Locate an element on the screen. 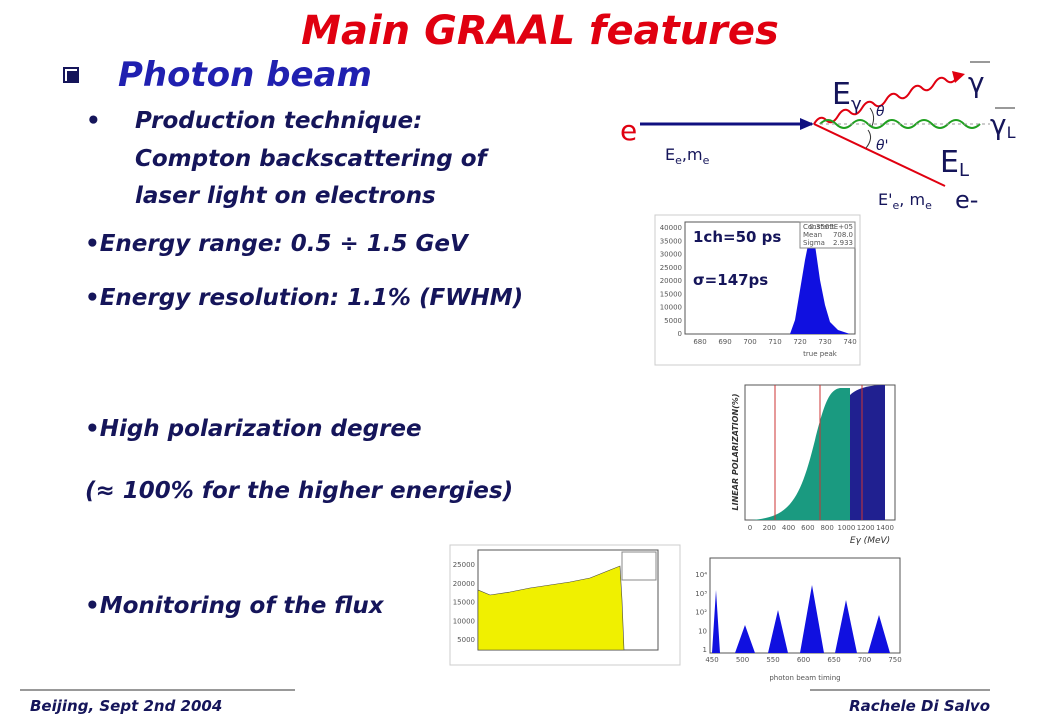 This screenshot has height=720, width=1040. diagram-label: Eγ is located at coordinates (847, 96).